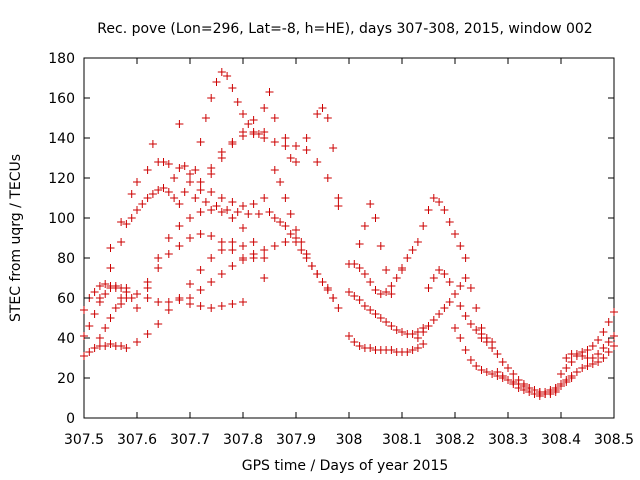 This screenshot has width=640, height=480. I want to click on x-tick-label: 307.7, so click(190, 440).